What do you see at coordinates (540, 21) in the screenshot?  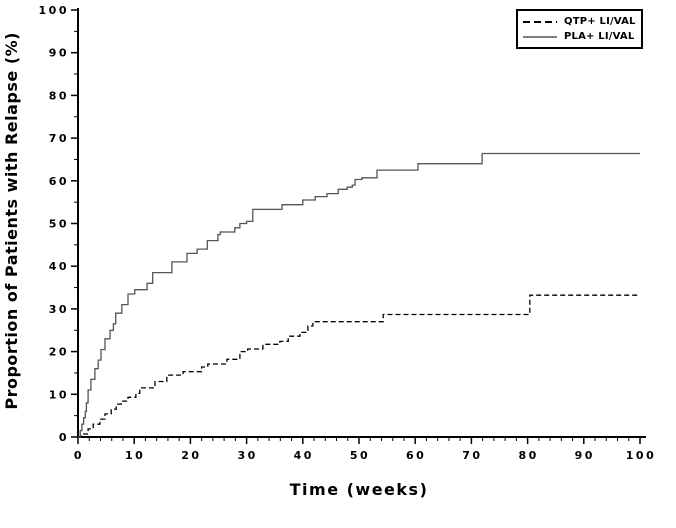 I see `dashed-line-sample-icon` at bounding box center [540, 21].